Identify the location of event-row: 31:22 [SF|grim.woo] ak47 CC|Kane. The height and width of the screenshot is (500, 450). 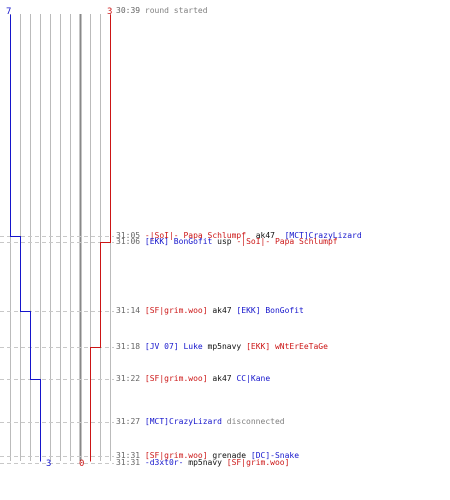
(193, 379).